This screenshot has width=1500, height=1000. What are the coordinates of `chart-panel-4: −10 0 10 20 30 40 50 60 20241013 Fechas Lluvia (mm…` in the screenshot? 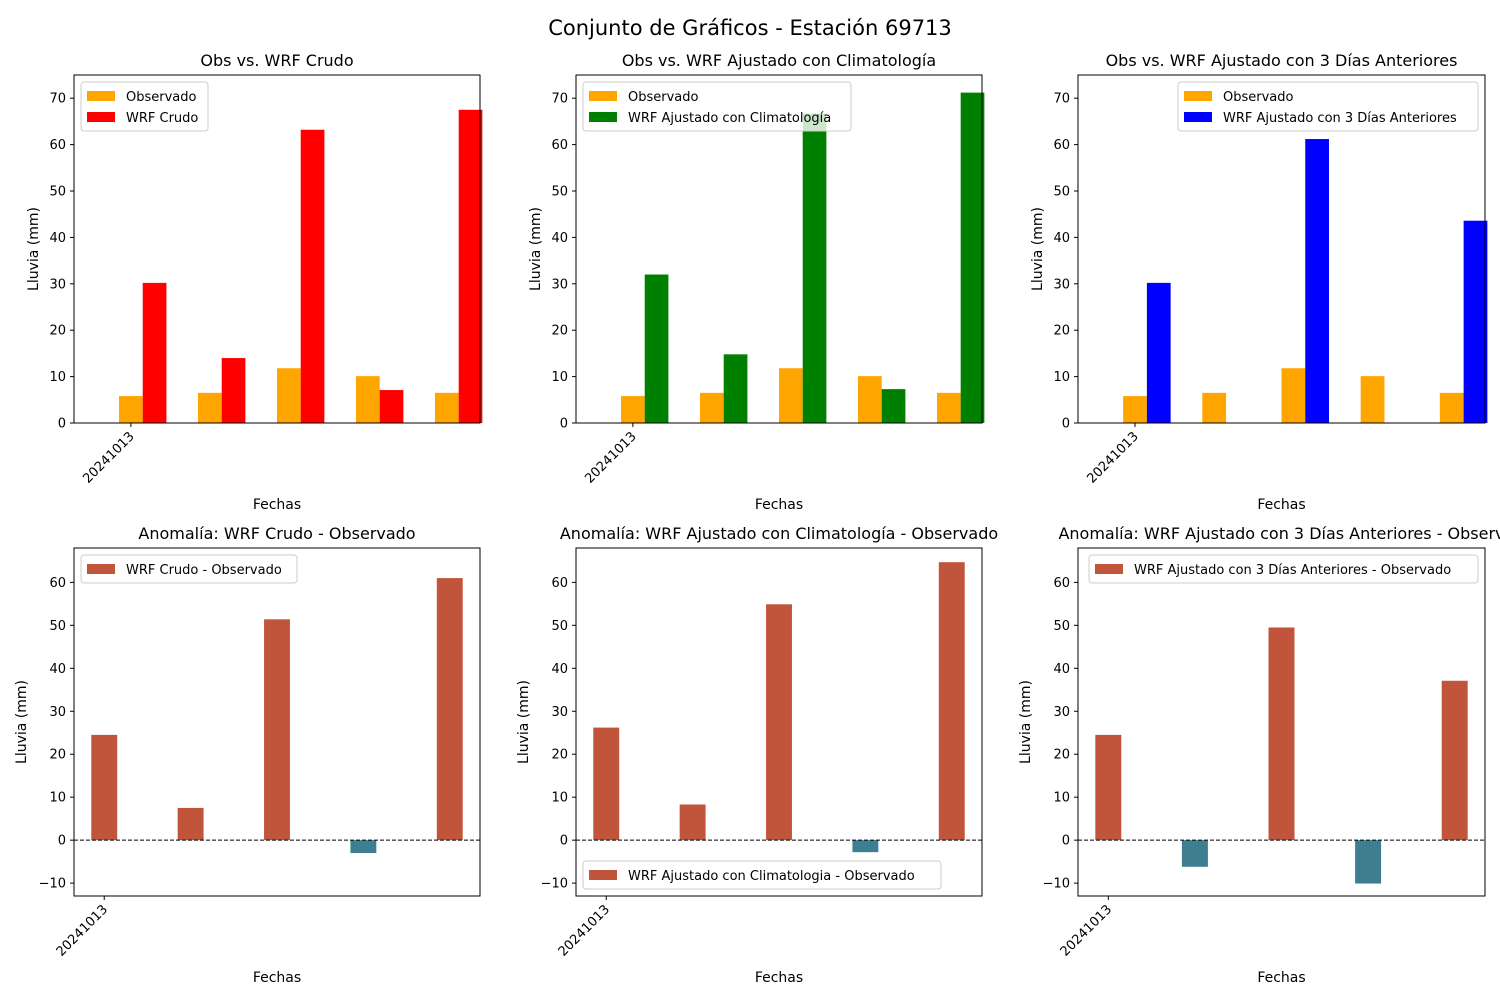 It's located at (247, 755).